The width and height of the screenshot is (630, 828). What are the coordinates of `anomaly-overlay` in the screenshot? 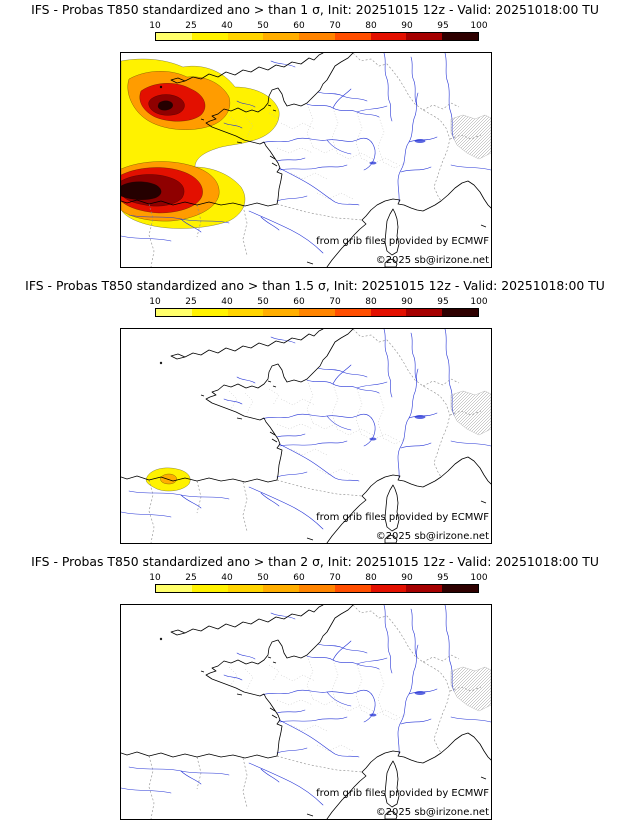 It's located at (200, 143).